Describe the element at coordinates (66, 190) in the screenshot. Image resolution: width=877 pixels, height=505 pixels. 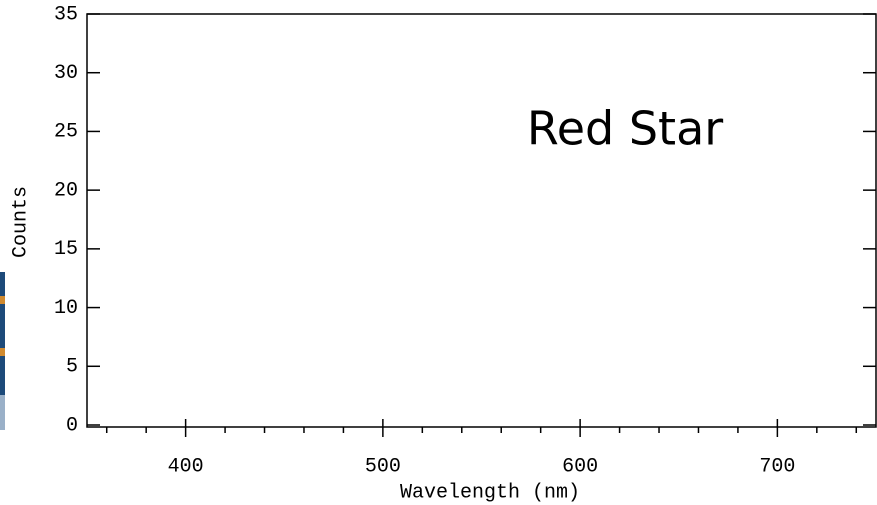
I see `y-tick-label: 20` at that location.